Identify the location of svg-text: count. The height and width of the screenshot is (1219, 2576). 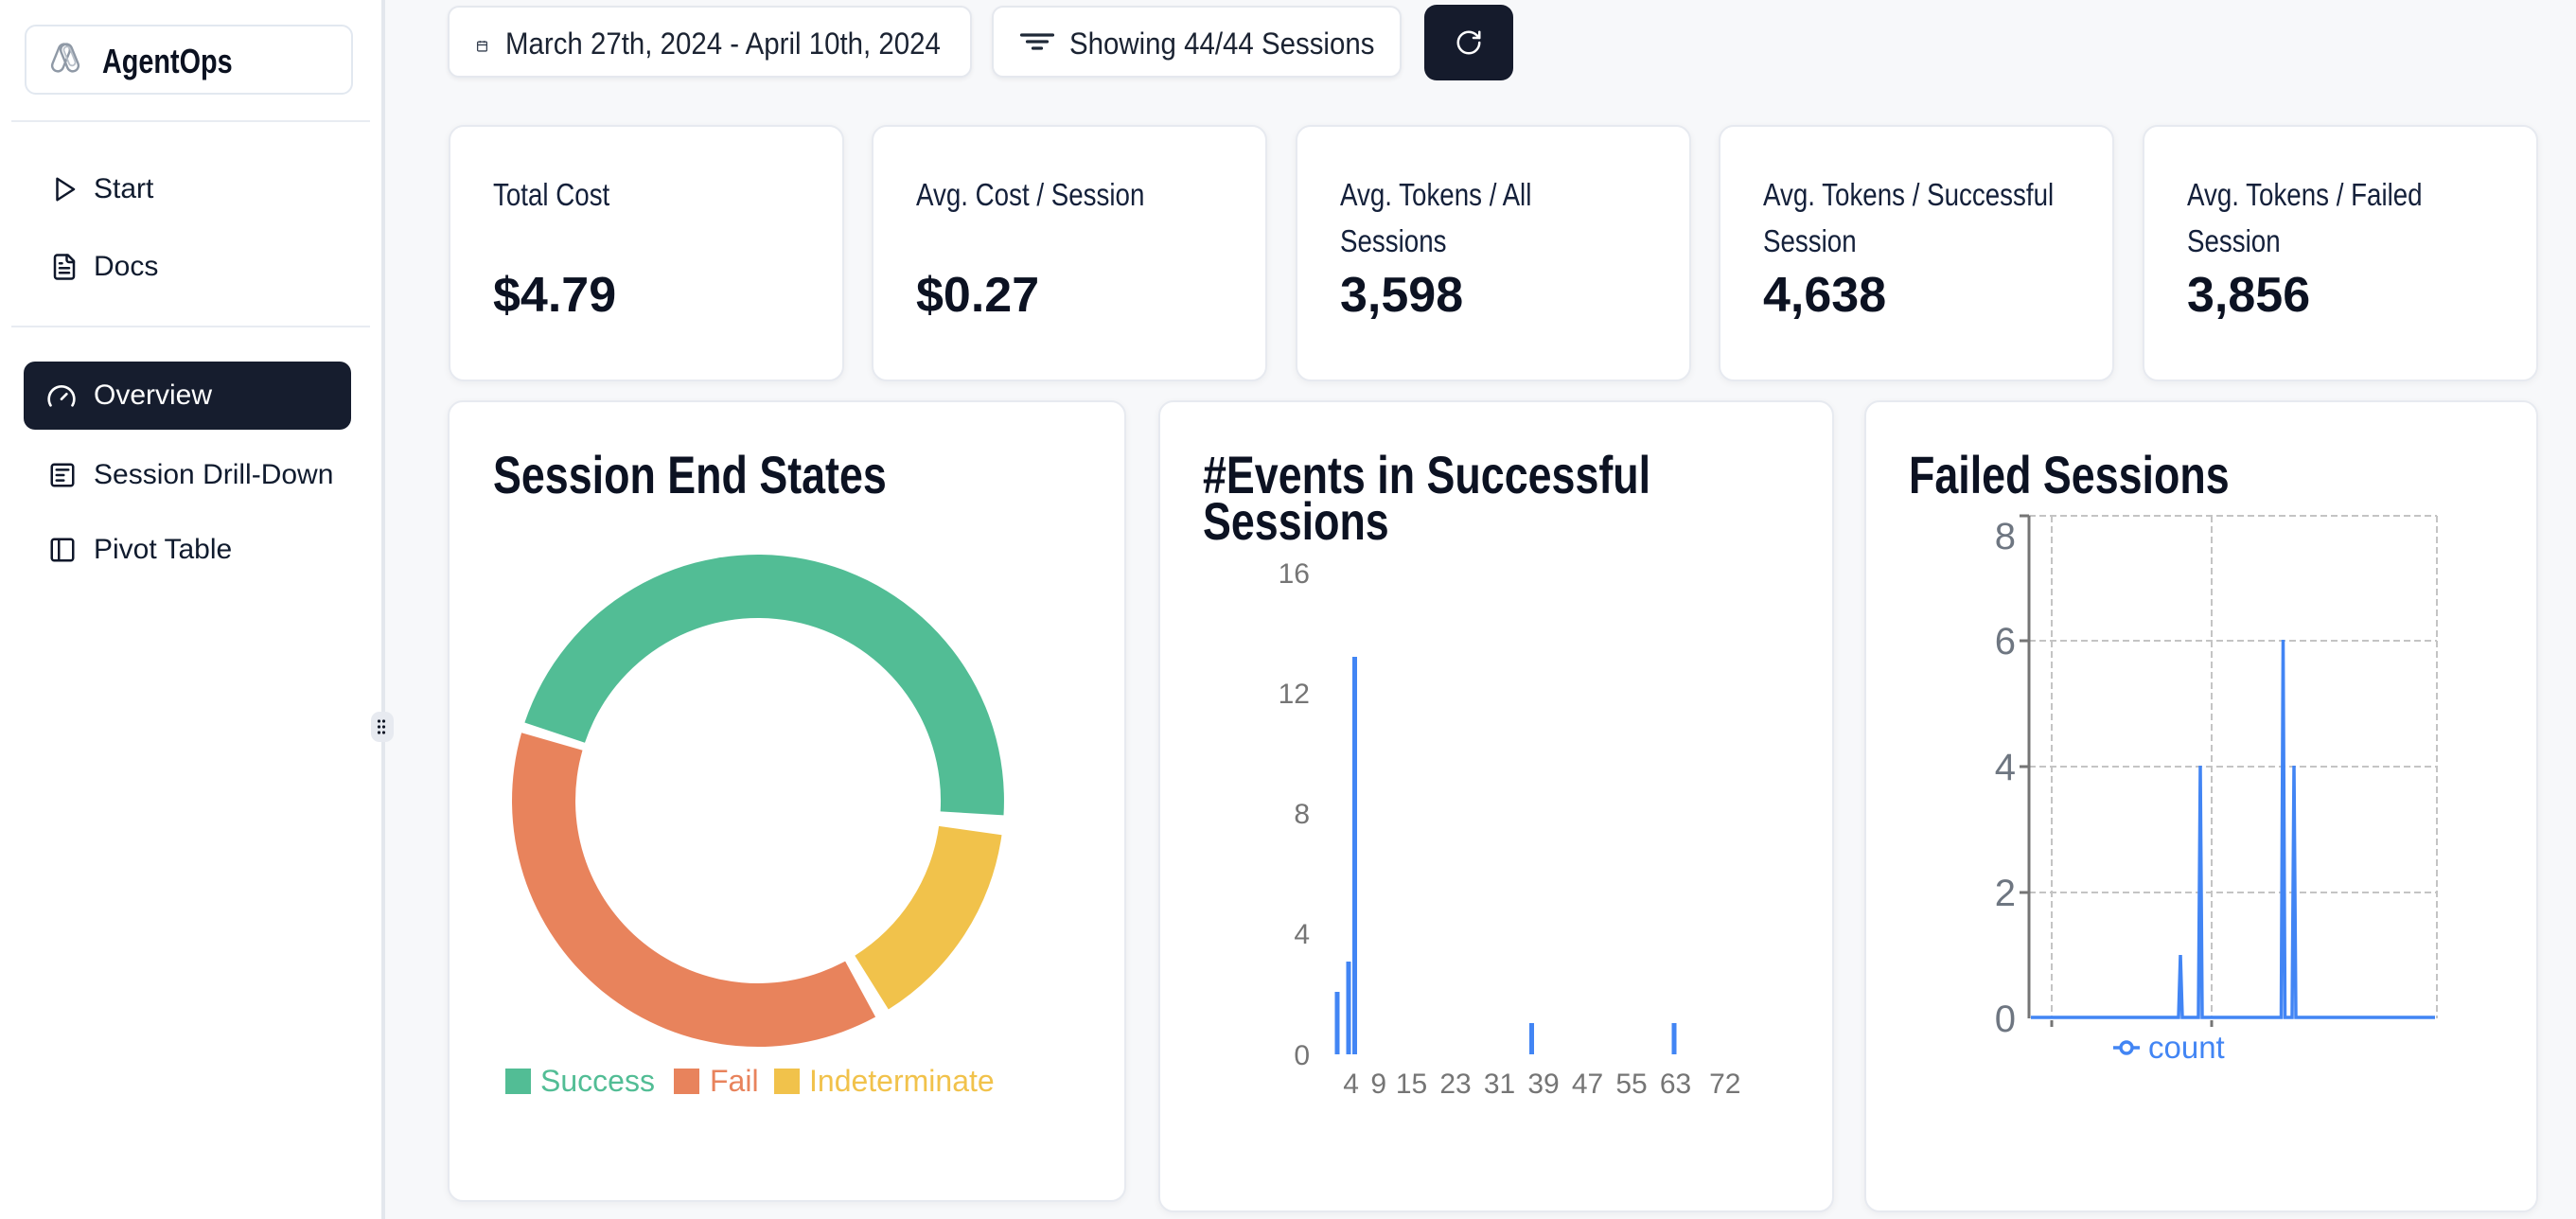
(2186, 1047).